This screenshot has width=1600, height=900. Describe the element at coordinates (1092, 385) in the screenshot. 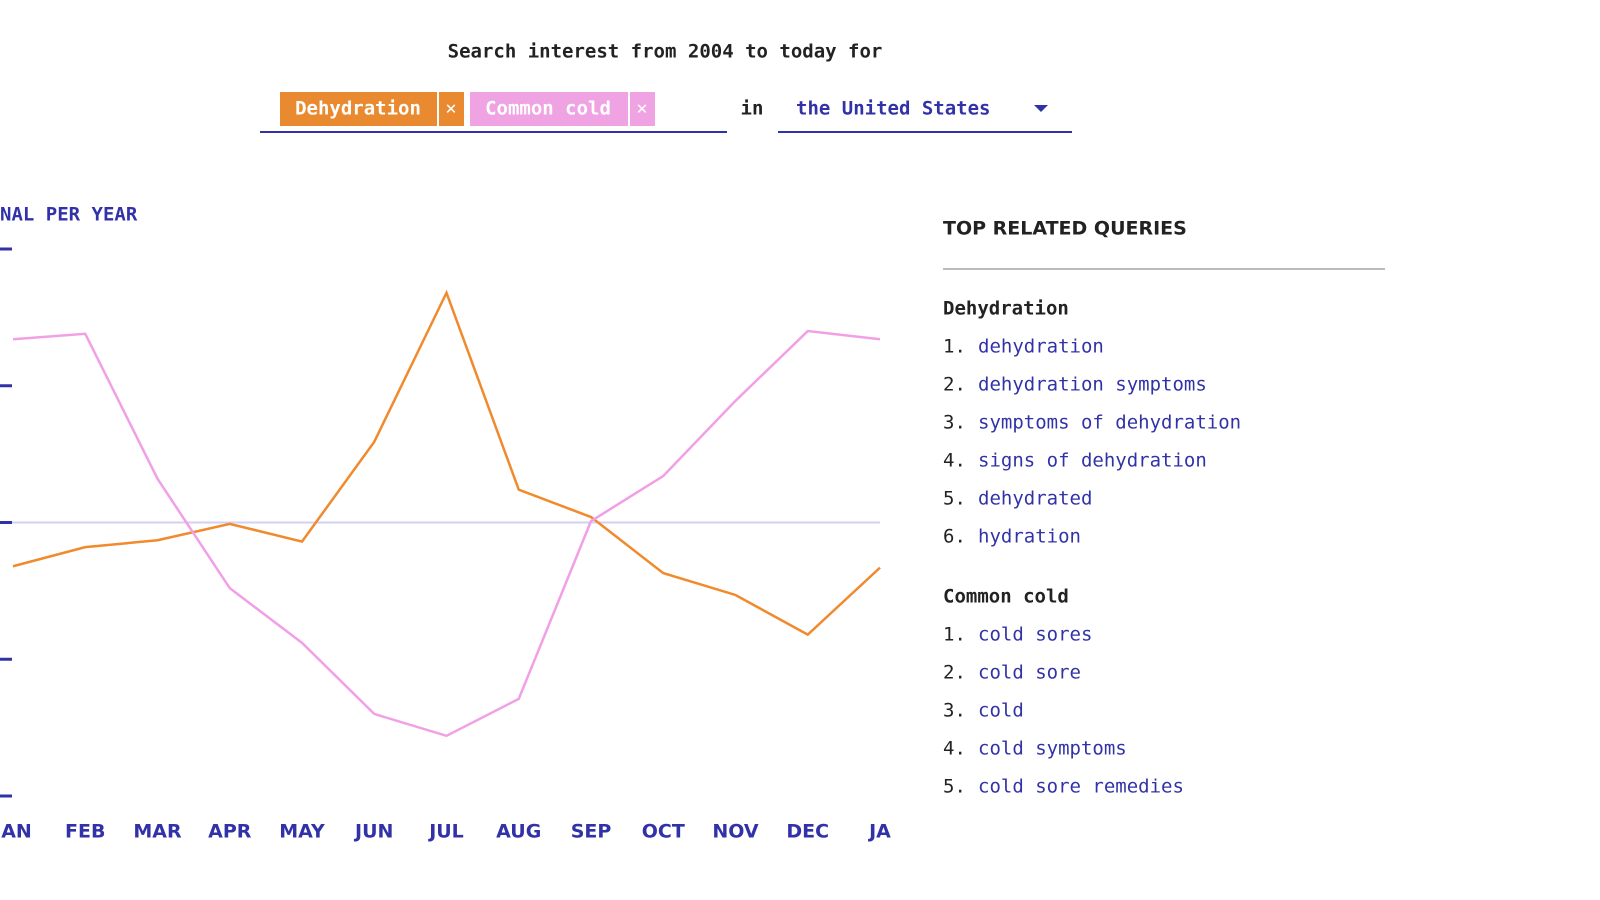

I see `query-link: dehydration symptoms` at that location.